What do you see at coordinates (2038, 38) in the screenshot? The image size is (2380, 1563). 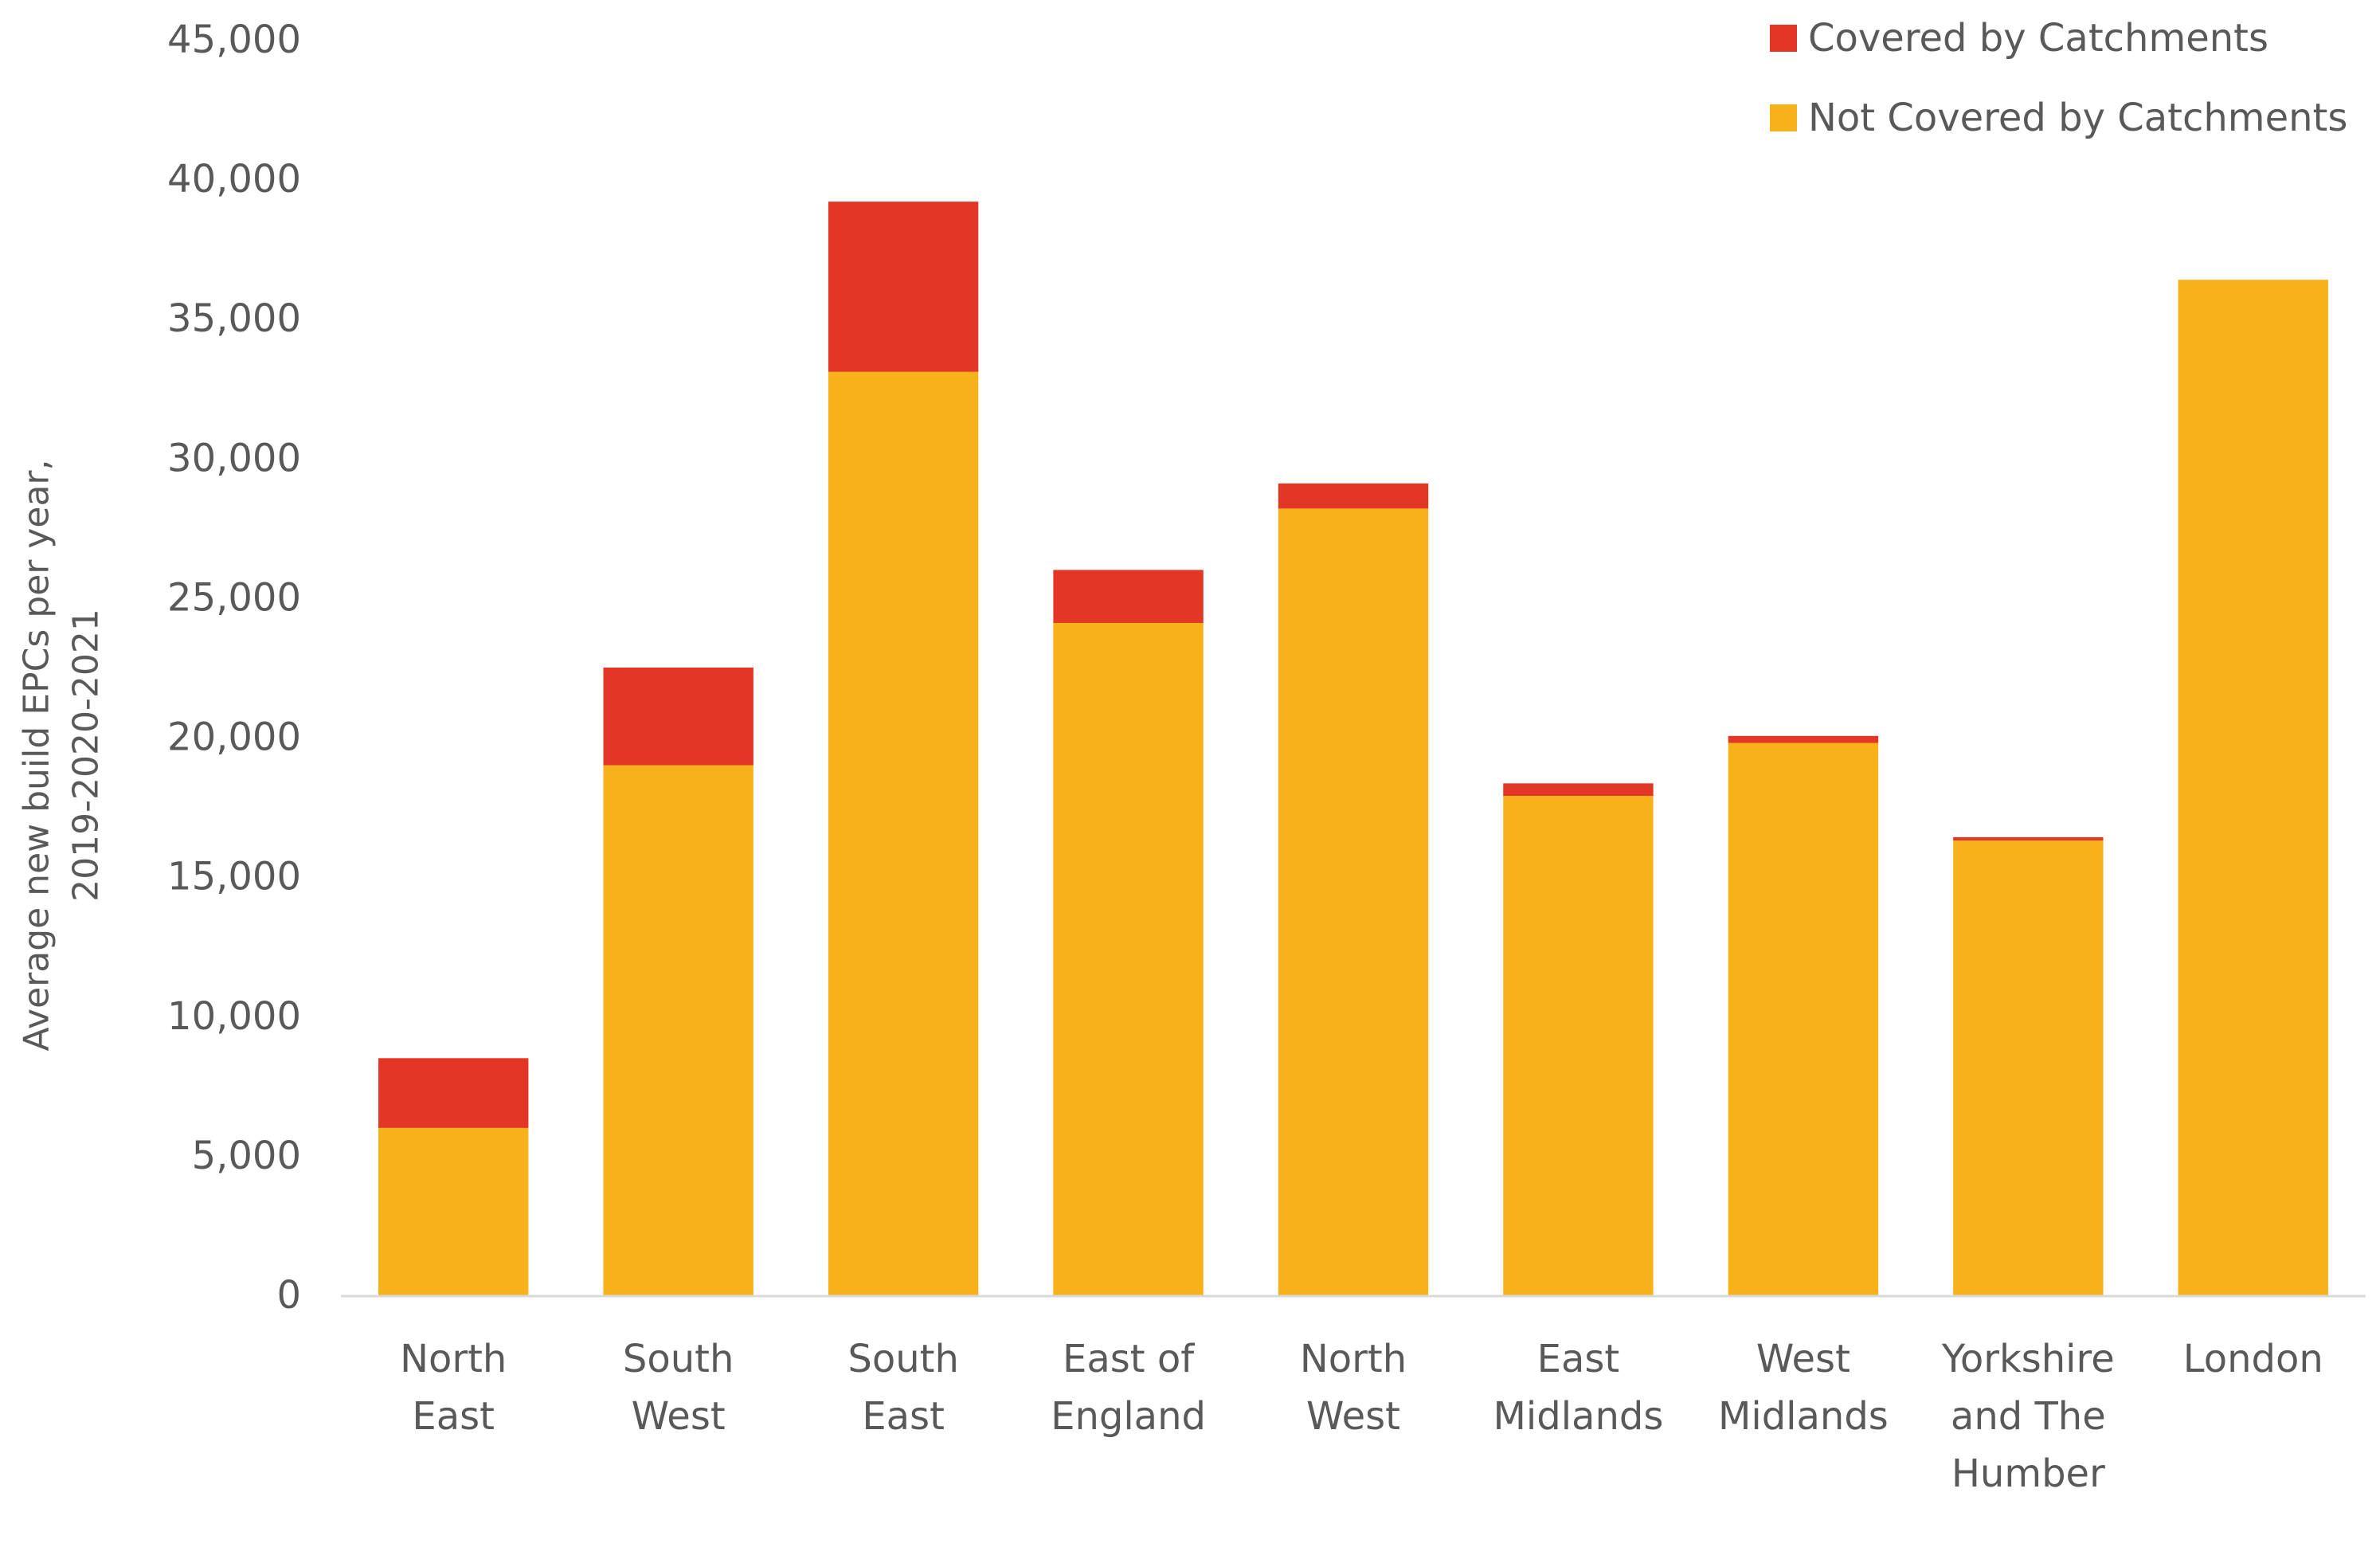 I see `legend-label: Covered by Catchments` at bounding box center [2038, 38].